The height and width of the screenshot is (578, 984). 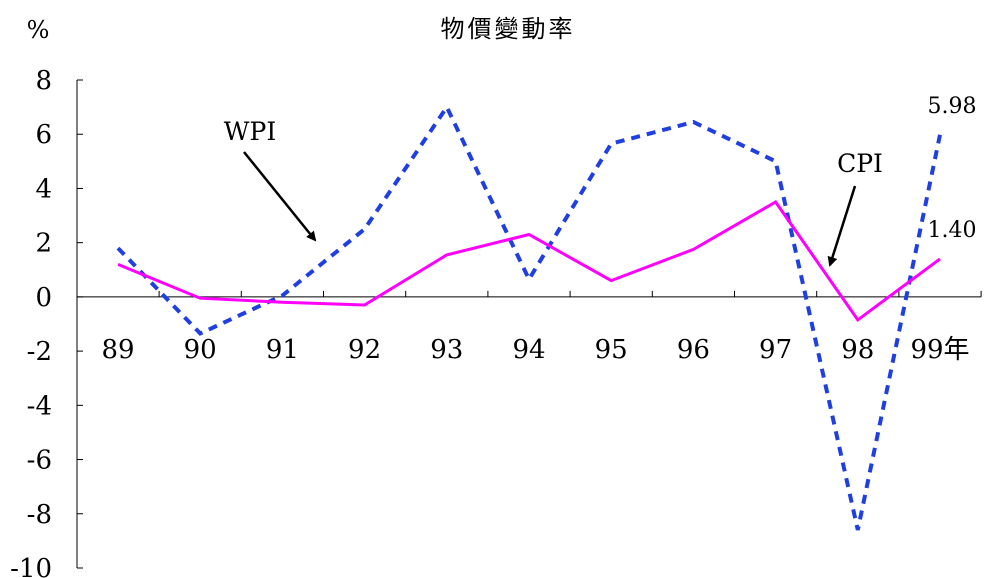 I want to click on x-tick-label: 90, so click(x=200, y=350).